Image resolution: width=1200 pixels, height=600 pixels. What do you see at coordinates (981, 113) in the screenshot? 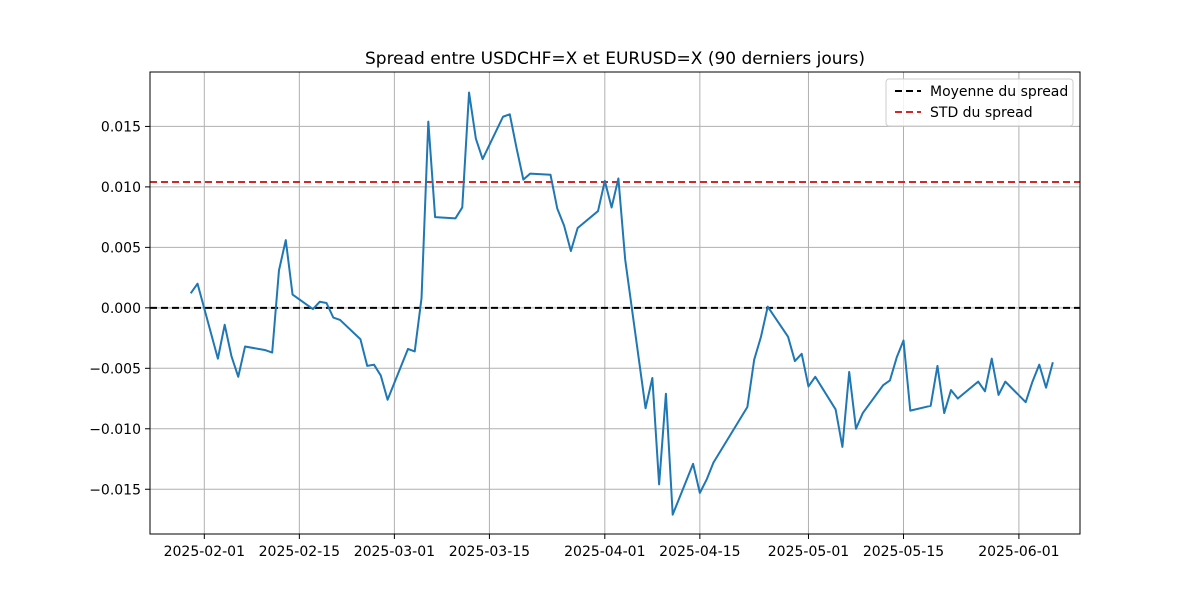
I see `legend-label: STD du spread` at bounding box center [981, 113].